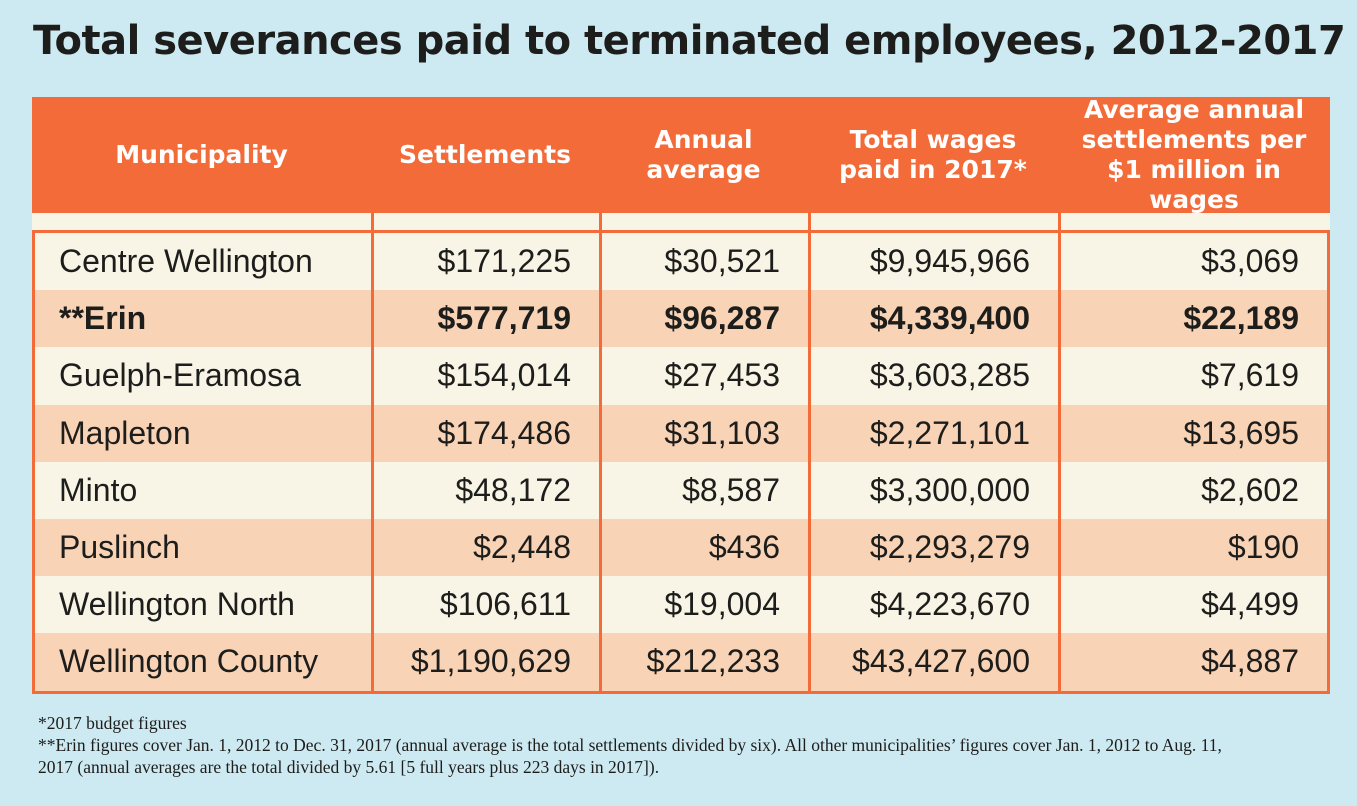 Image resolution: width=1357 pixels, height=806 pixels. I want to click on cell-annual-average: $31,103, so click(703, 433).